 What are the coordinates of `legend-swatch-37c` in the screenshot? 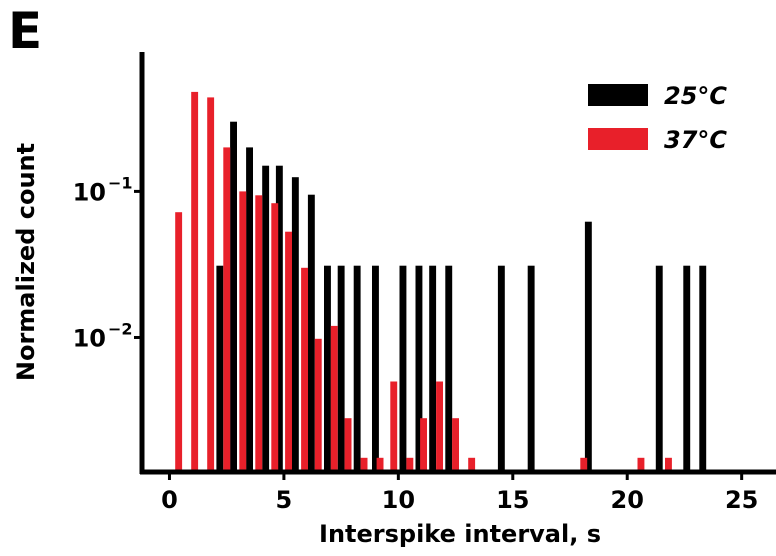 It's located at (618, 139).